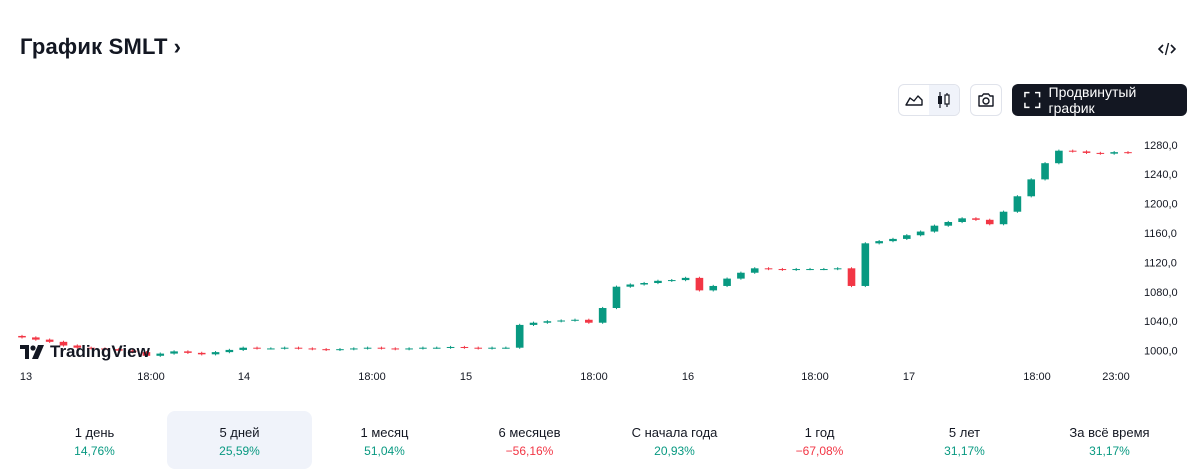  I want to click on tradingview-logo: TradingView, so click(85, 352).